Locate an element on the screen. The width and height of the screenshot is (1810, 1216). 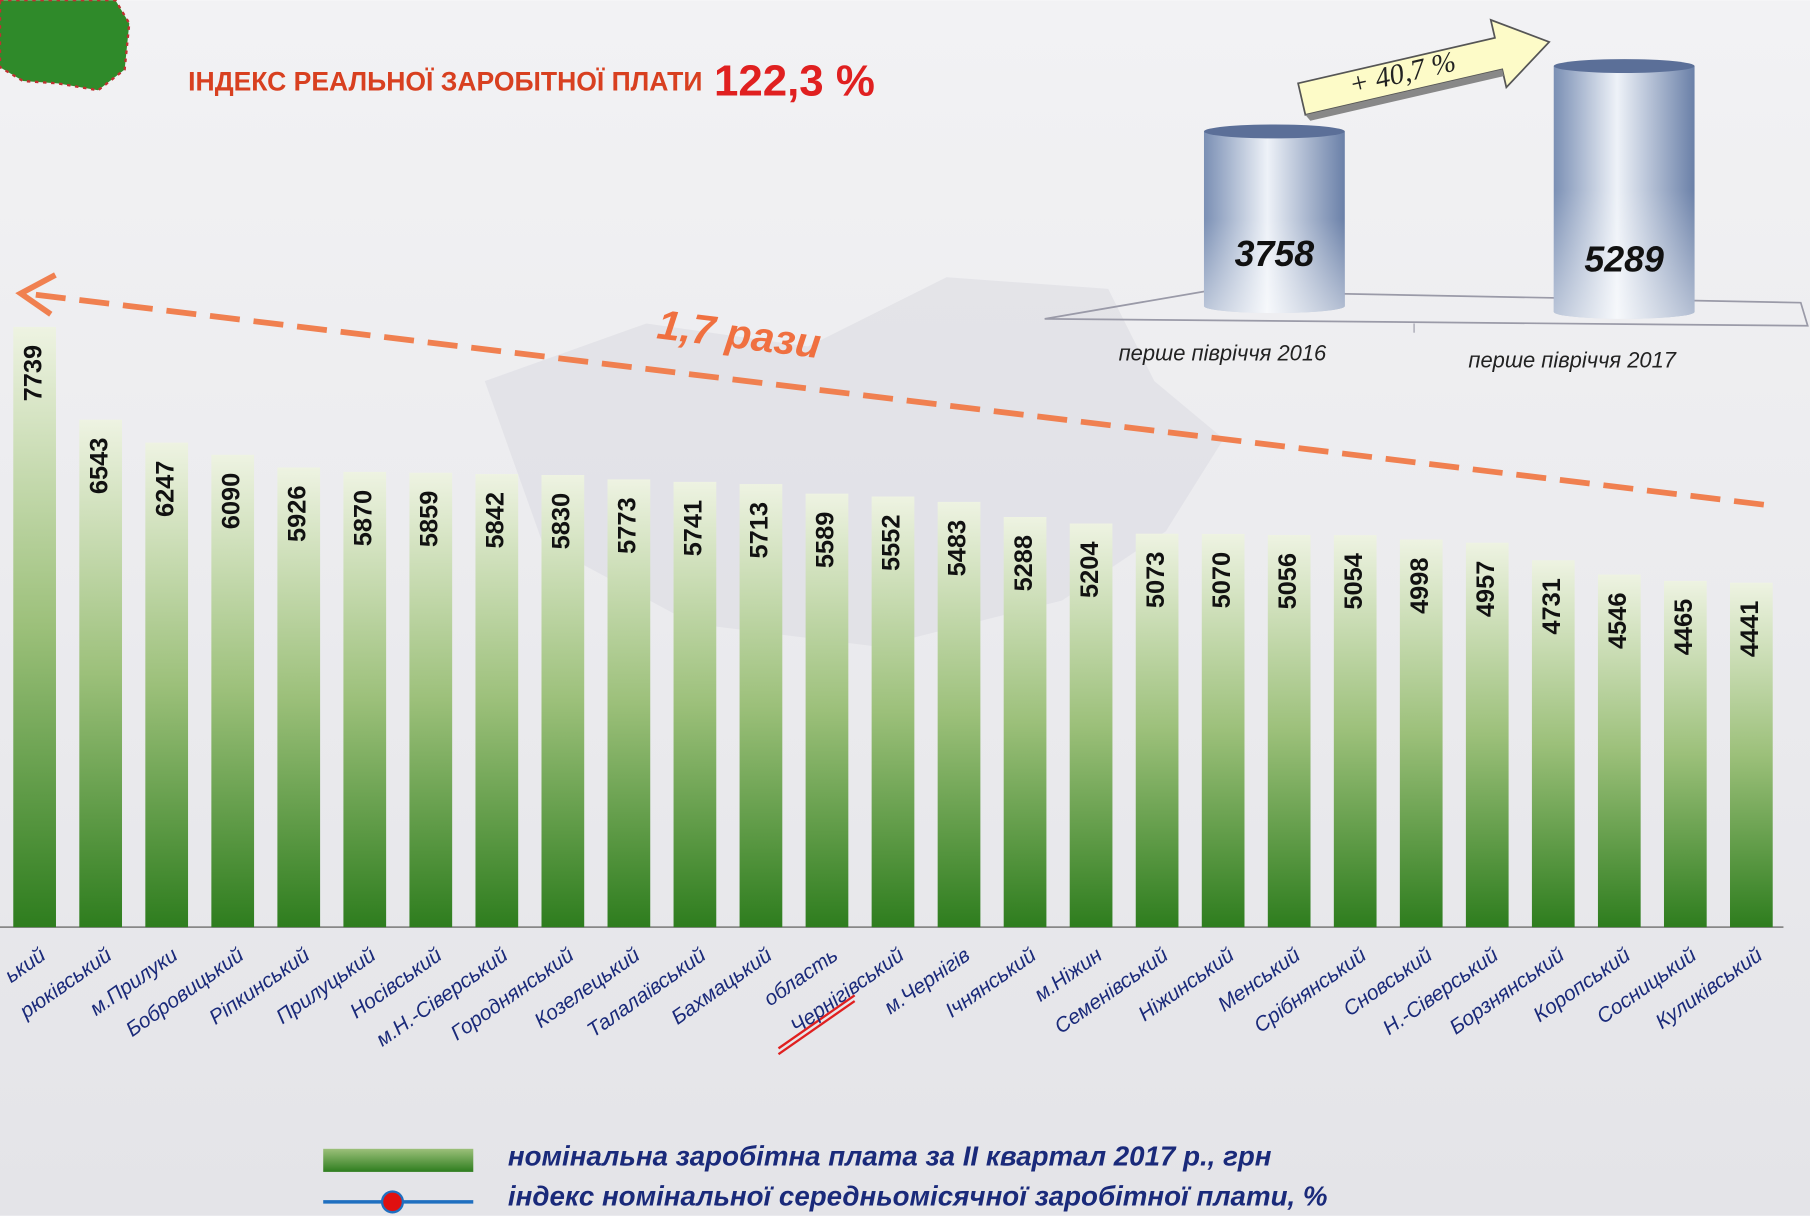
x-tick-label: перше півріччя 2016 is located at coordinates (1223, 352).